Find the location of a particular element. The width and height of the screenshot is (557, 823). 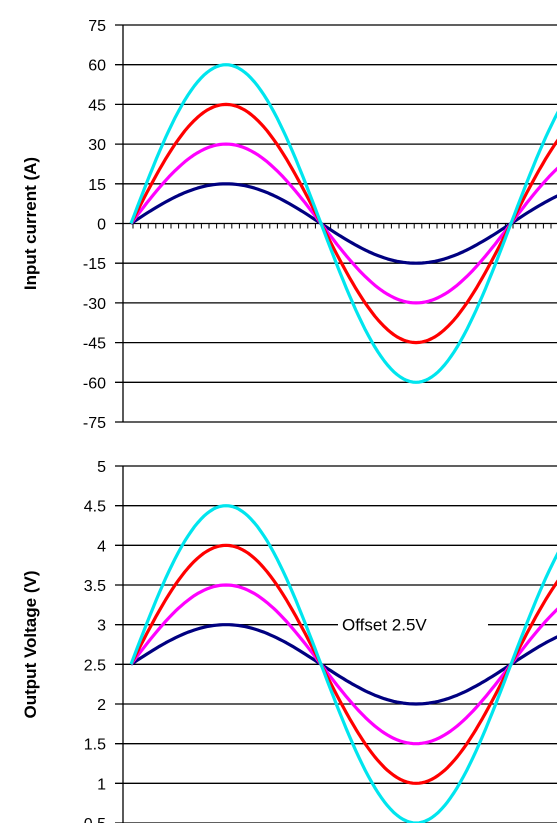

y-tick-label: 3.5 is located at coordinates (95, 586).